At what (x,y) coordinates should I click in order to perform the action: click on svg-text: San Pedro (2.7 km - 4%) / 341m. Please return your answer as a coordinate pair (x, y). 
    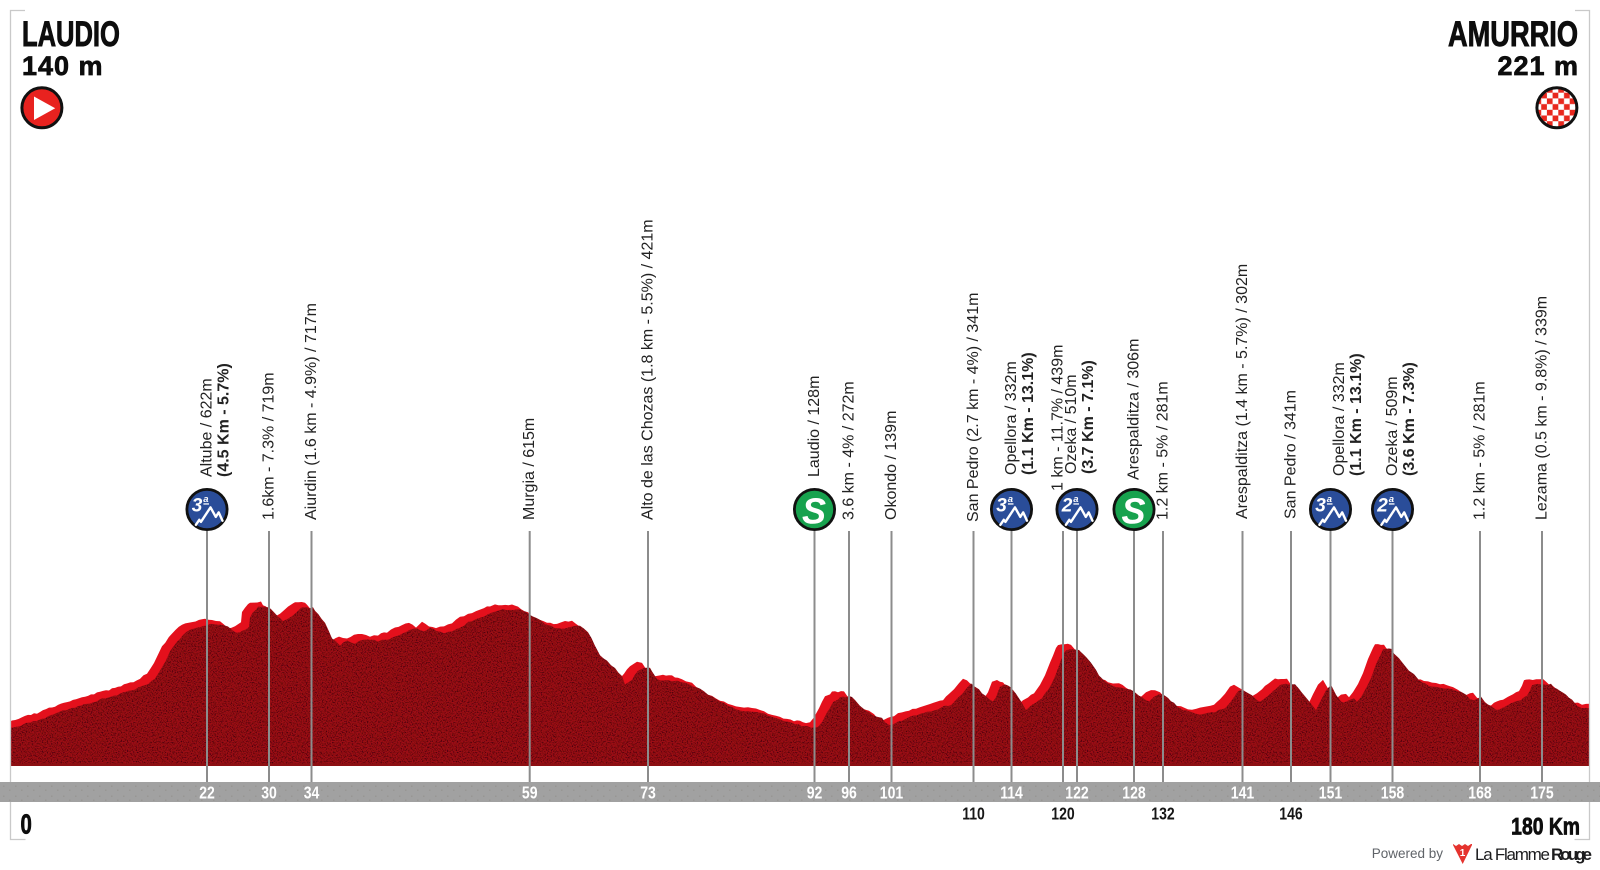
    Looking at the image, I should click on (973, 407).